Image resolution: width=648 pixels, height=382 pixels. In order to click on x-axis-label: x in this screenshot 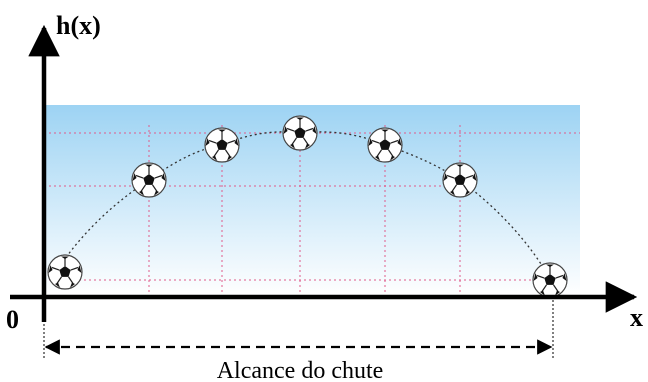, I will do `click(636, 317)`.